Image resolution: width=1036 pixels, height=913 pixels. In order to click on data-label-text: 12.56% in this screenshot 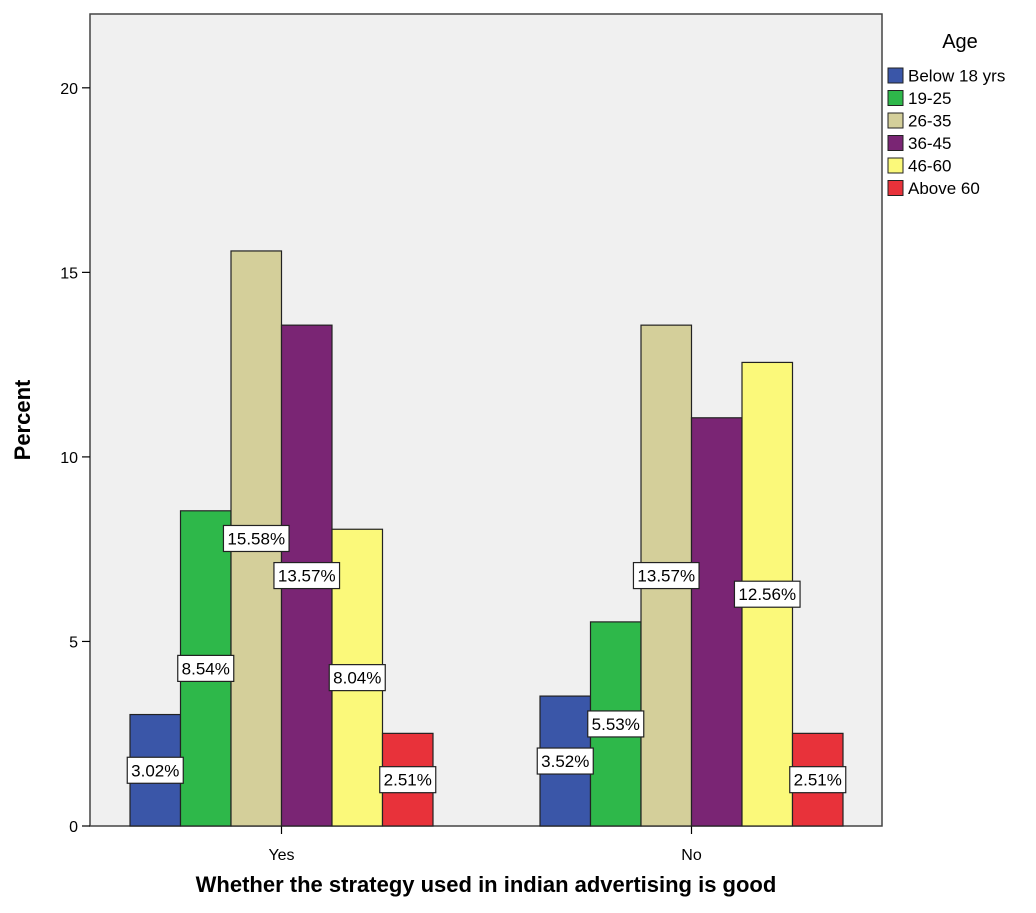, I will do `click(767, 594)`.